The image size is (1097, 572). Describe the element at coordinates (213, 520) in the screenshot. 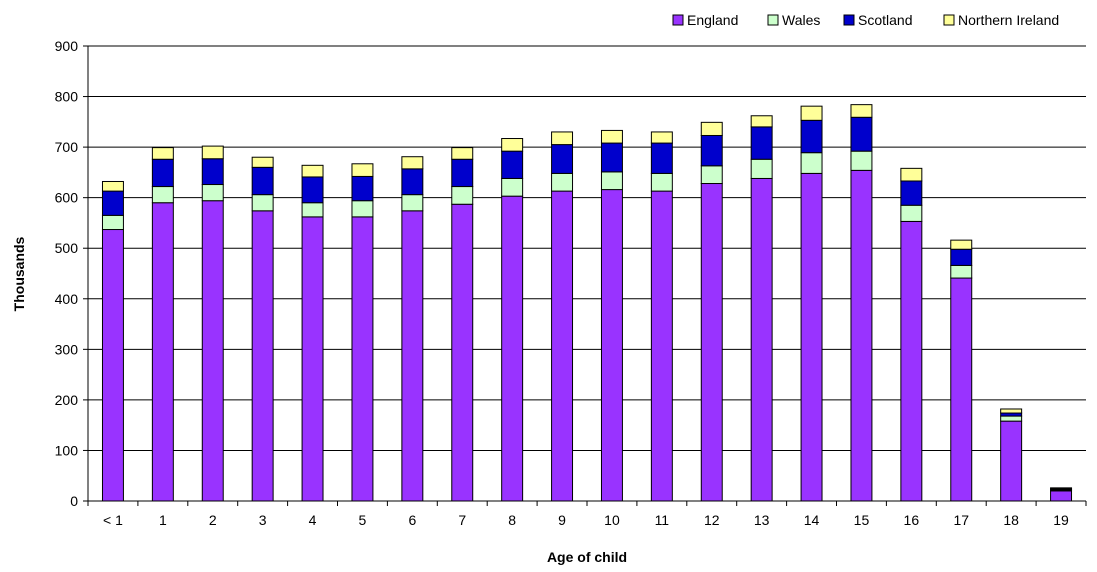

I see `x-tick-label: 2` at that location.